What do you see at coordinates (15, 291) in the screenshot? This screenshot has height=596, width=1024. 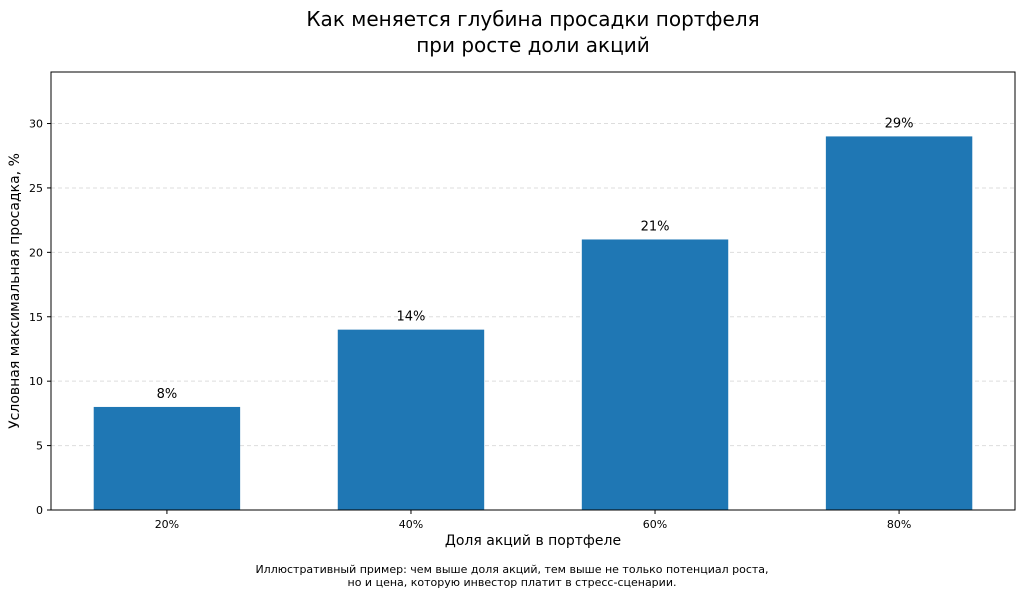 I see `y-axis-label: Условная максимальная просадка, %` at bounding box center [15, 291].